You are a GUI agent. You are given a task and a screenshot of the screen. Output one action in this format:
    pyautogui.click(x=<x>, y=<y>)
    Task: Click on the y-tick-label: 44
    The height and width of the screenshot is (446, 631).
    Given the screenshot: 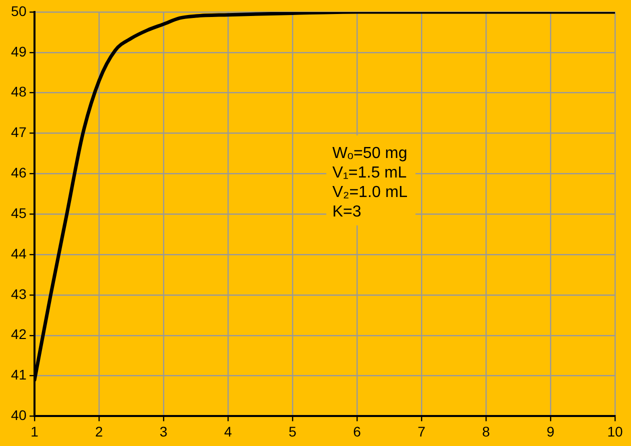 What is the action you would take?
    pyautogui.click(x=18, y=253)
    